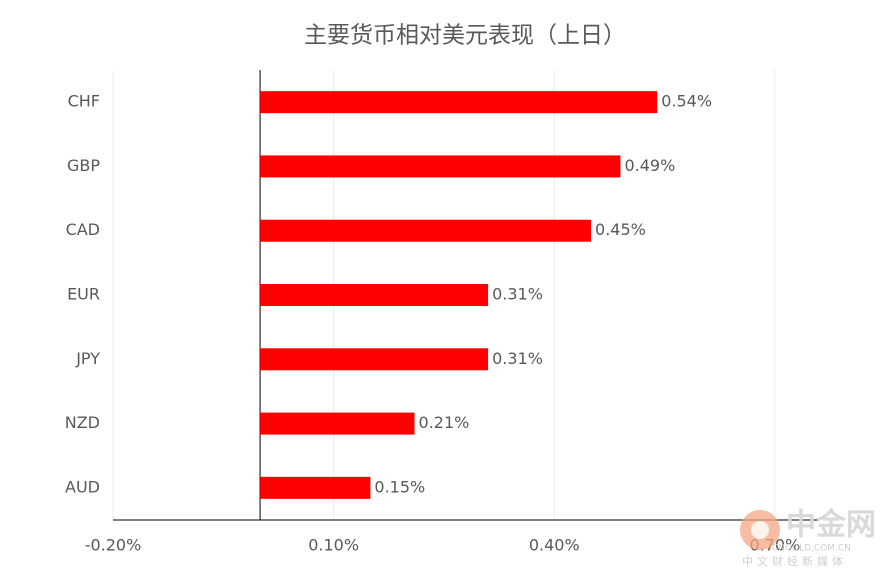  What do you see at coordinates (333, 545) in the screenshot?
I see `x-tick-label: 0.10%` at bounding box center [333, 545].